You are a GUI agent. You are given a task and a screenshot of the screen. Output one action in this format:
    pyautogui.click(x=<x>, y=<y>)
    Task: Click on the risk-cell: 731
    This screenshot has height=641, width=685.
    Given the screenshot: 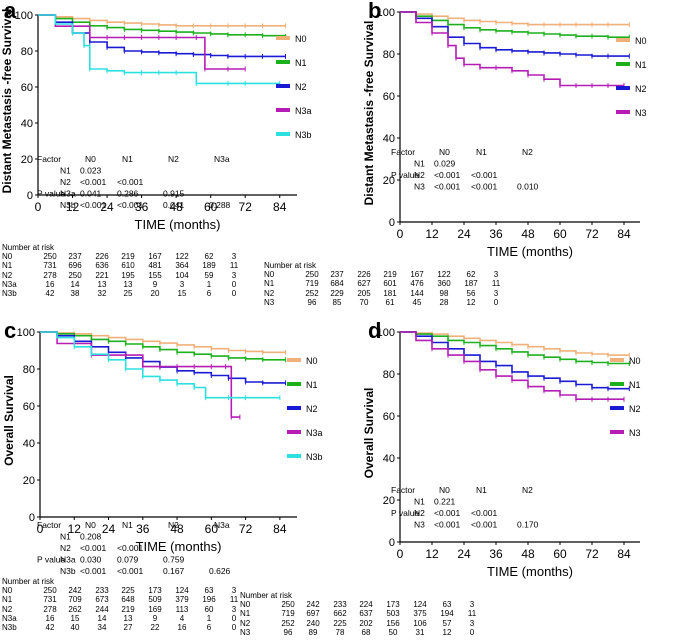 What is the action you would take?
    pyautogui.click(x=50, y=266)
    